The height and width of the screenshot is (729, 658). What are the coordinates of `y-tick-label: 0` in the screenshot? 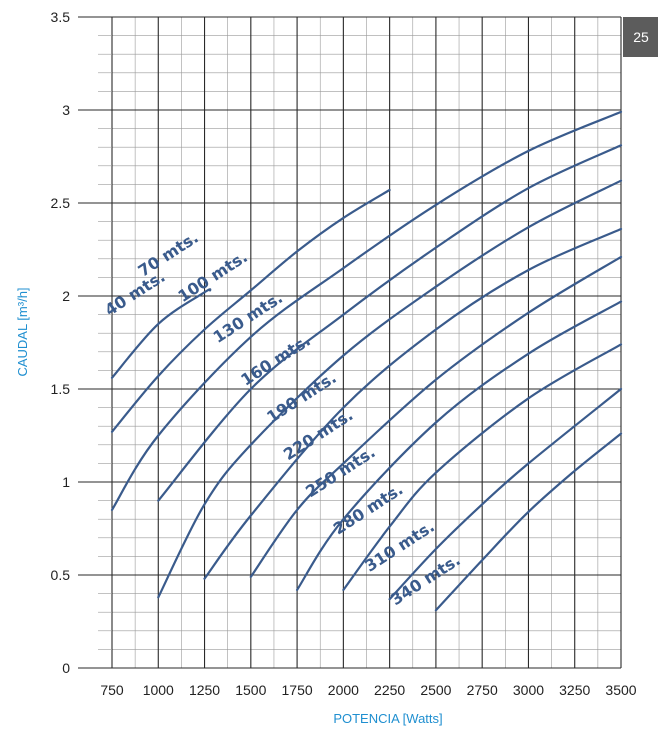 It's located at (66, 668).